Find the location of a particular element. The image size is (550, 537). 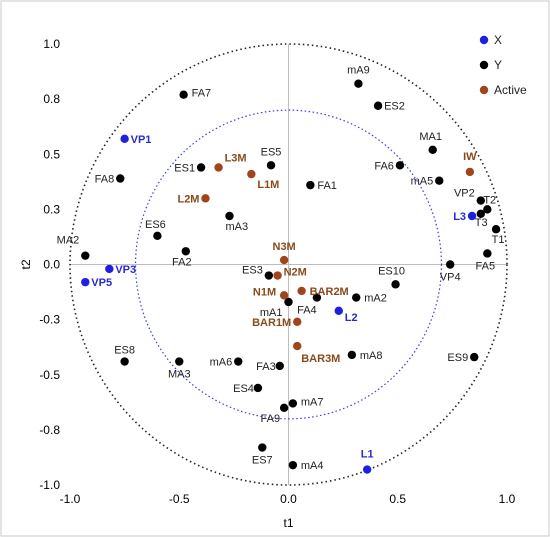

point-n3m is located at coordinates (284, 260).